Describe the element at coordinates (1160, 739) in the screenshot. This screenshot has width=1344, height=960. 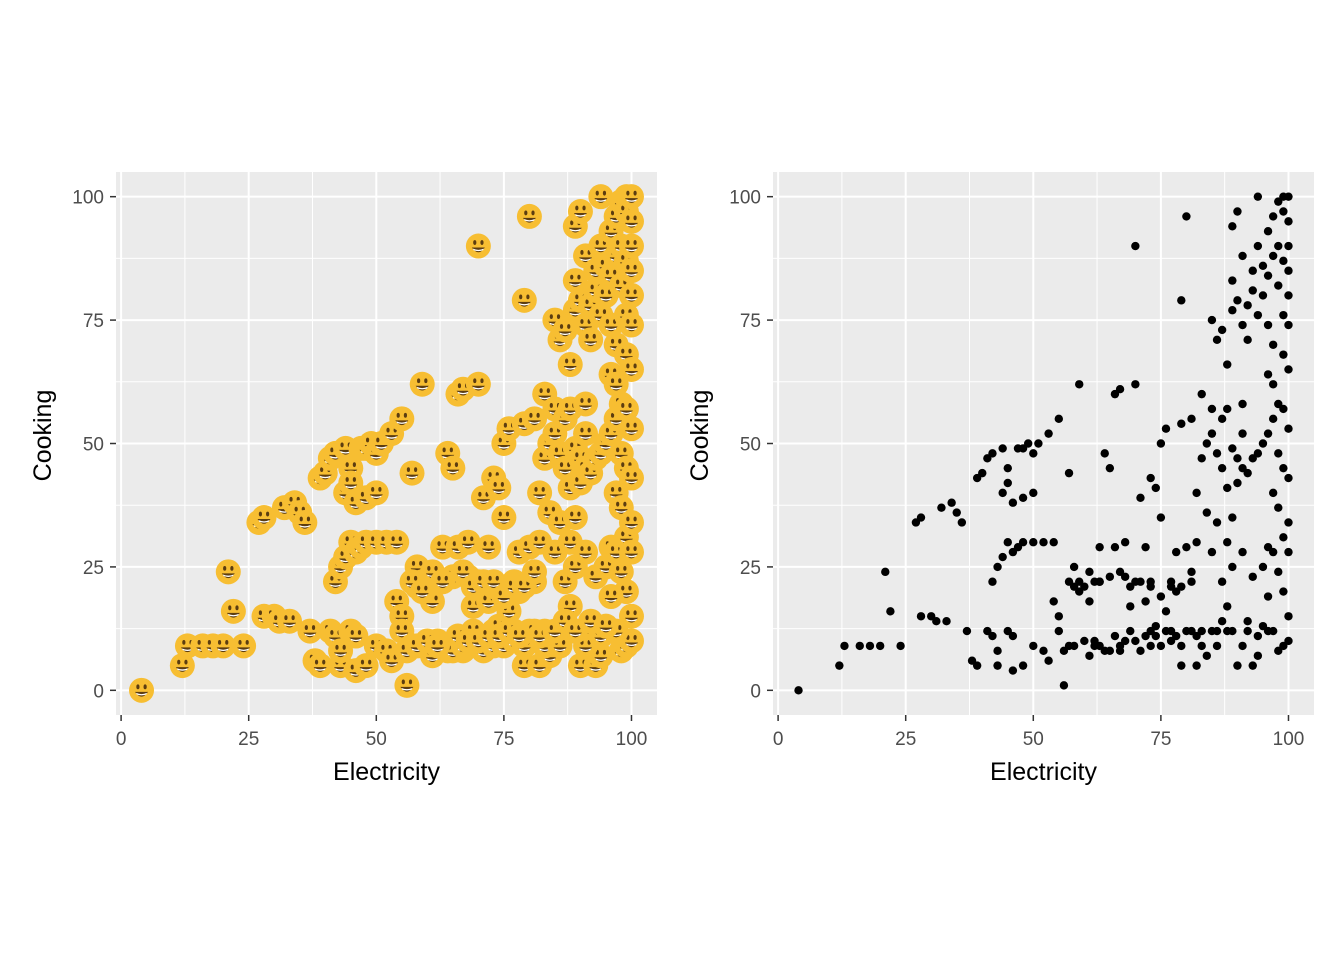
I see `x-tick-label: 75` at that location.